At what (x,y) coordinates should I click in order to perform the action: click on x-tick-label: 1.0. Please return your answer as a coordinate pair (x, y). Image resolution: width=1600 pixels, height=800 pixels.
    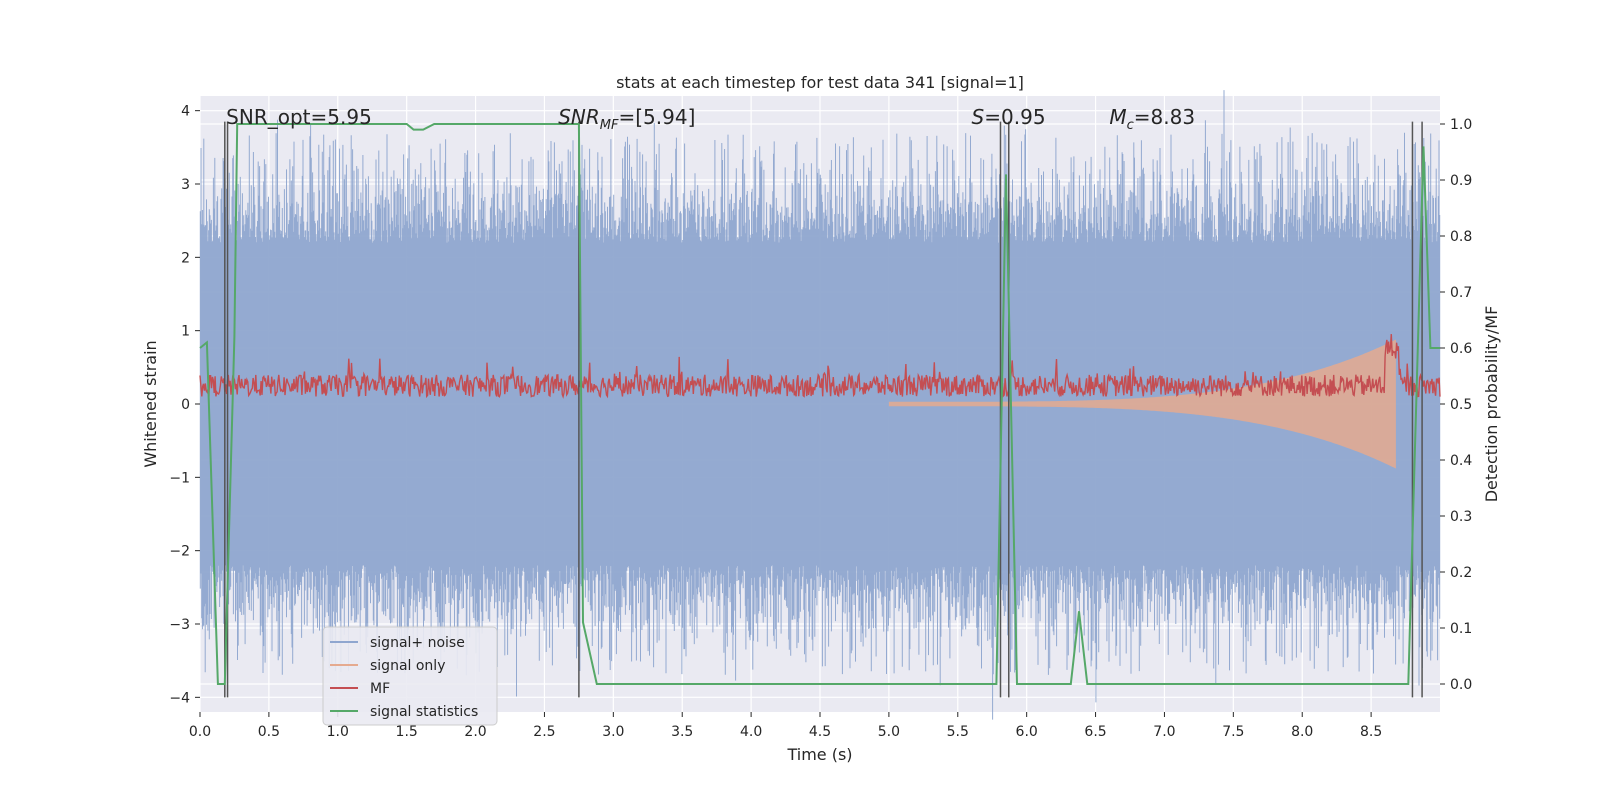
    Looking at the image, I should click on (338, 732).